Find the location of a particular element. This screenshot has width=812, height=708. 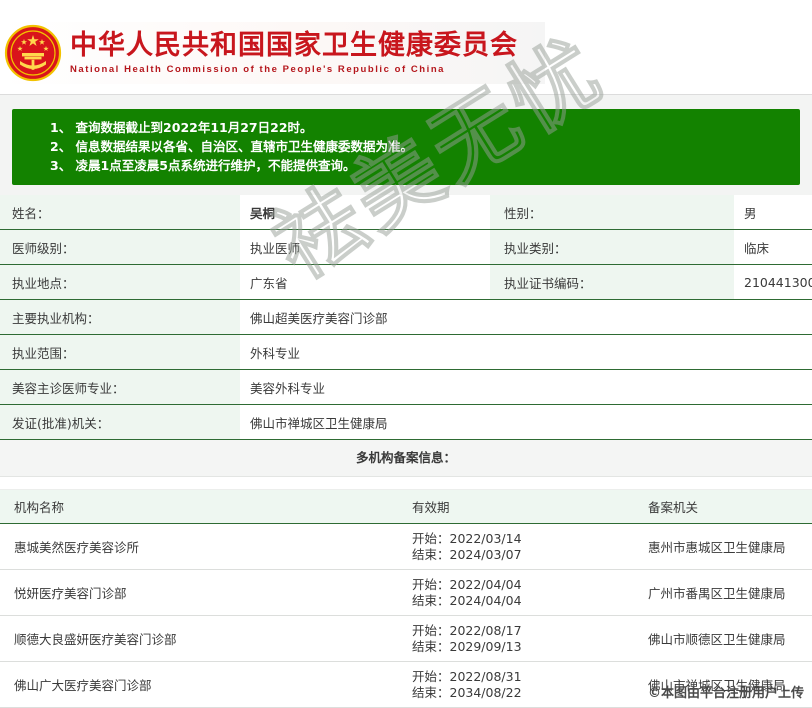

table-row: 主要执业机构： 佛山超美医疗美容门诊部 is located at coordinates (406, 317).